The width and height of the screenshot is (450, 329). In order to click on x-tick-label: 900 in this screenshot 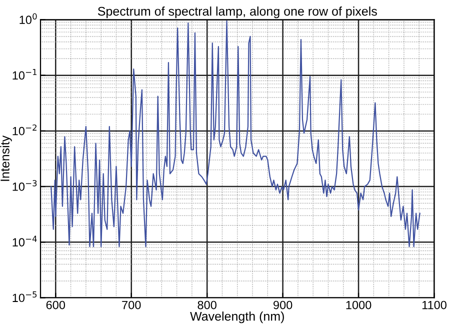, I will do `click(283, 305)`.